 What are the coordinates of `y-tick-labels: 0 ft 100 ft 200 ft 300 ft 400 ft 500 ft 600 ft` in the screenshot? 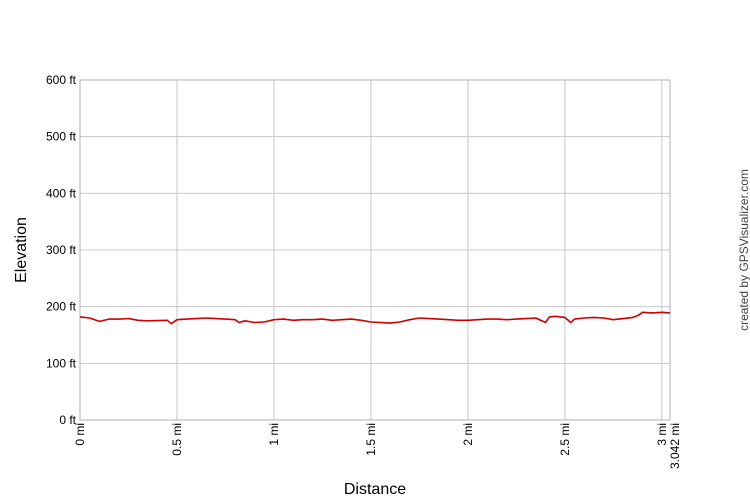 It's located at (61, 250).